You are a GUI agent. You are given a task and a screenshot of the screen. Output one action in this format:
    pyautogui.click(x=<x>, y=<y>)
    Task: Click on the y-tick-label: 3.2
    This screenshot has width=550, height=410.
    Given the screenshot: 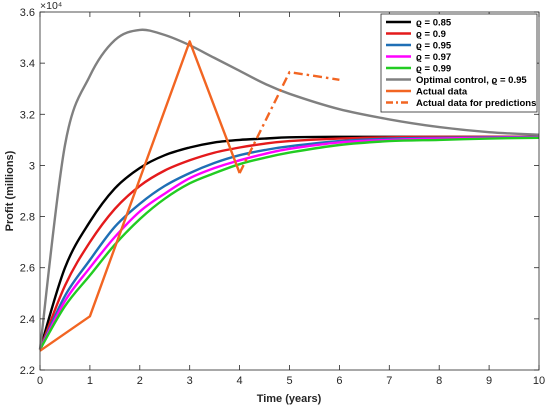 What is the action you would take?
    pyautogui.click(x=27, y=115)
    